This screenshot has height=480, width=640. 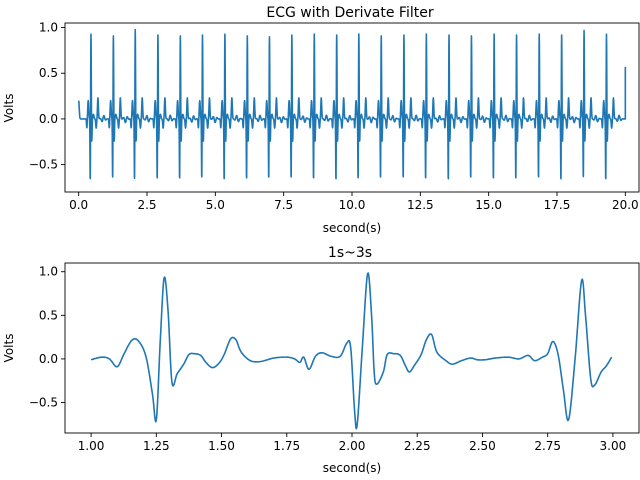 I want to click on x-tick-label: 2.75, so click(x=547, y=446).